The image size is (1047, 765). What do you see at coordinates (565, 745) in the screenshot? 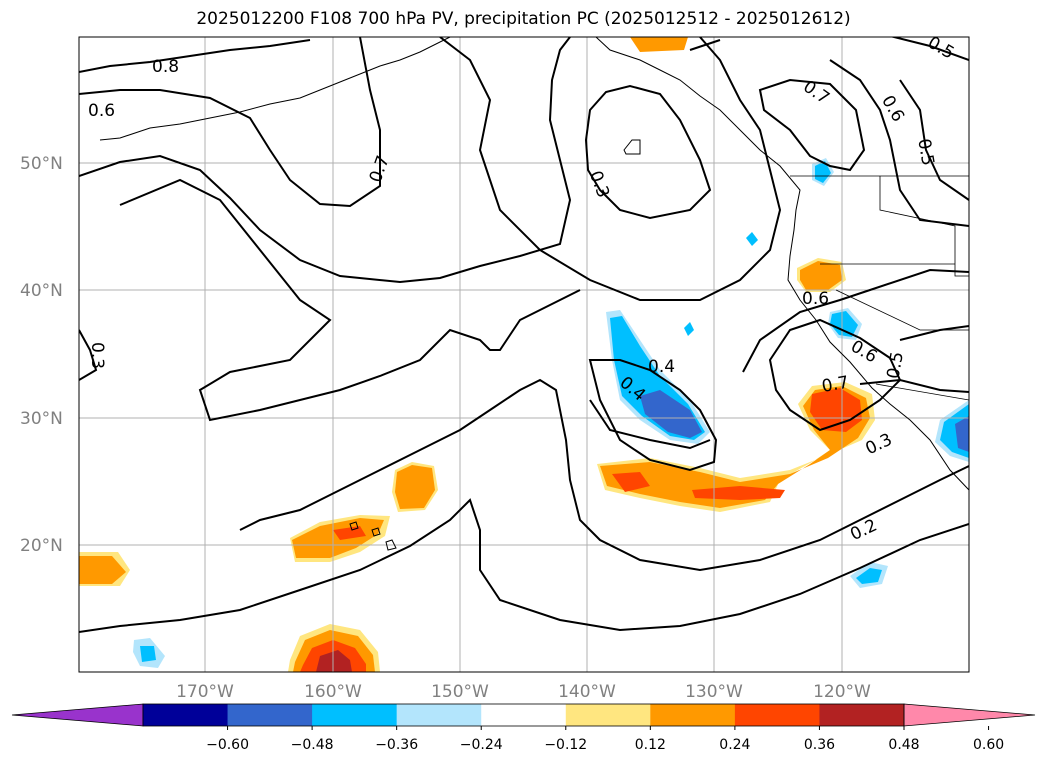
I see `colorbar-tick-label: −0.12` at bounding box center [565, 745].